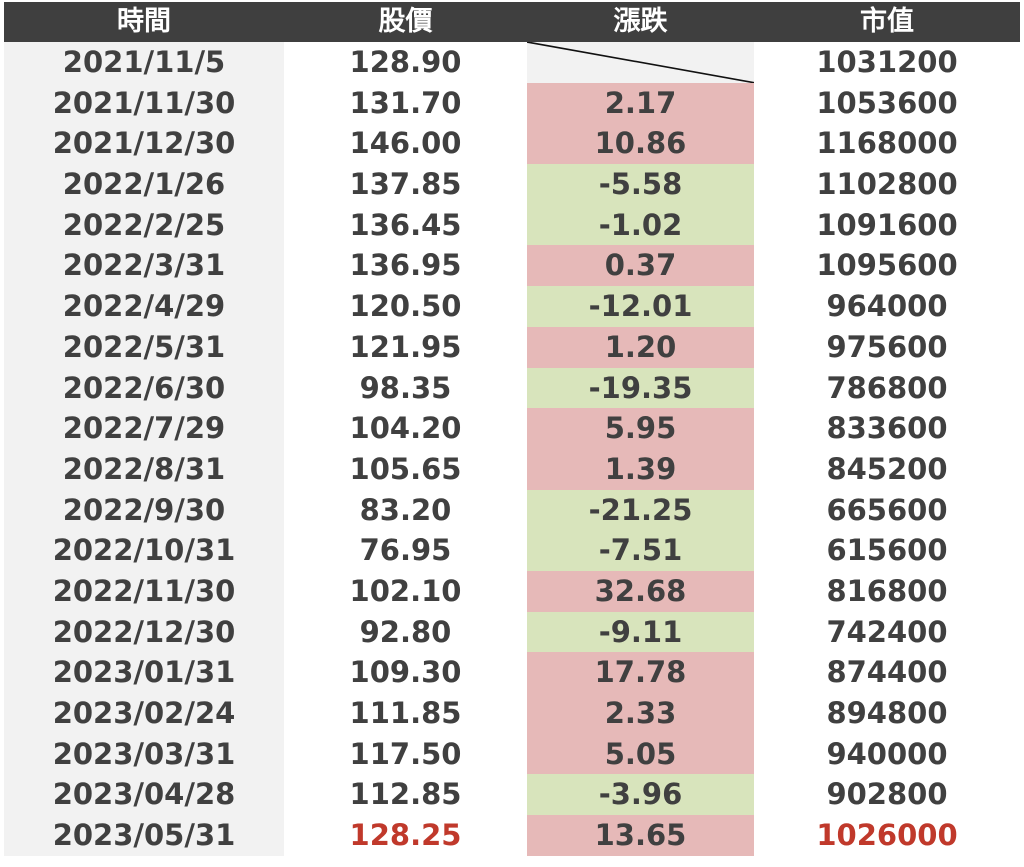  What do you see at coordinates (512, 22) in the screenshot?
I see `table-header: 時間 股價 漲跌 市值` at bounding box center [512, 22].